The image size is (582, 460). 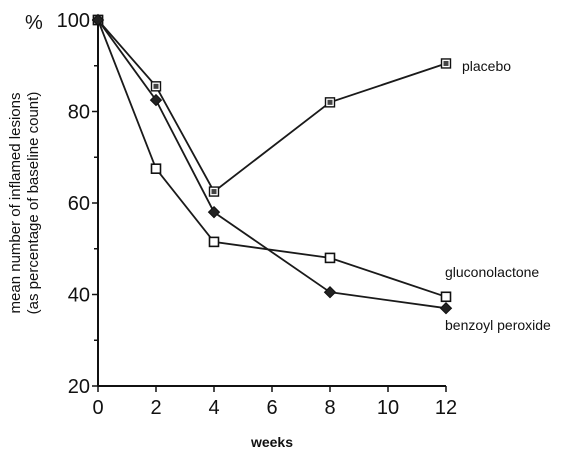 What do you see at coordinates (34, 23) in the screenshot?
I see `y-unit-label: %` at bounding box center [34, 23].